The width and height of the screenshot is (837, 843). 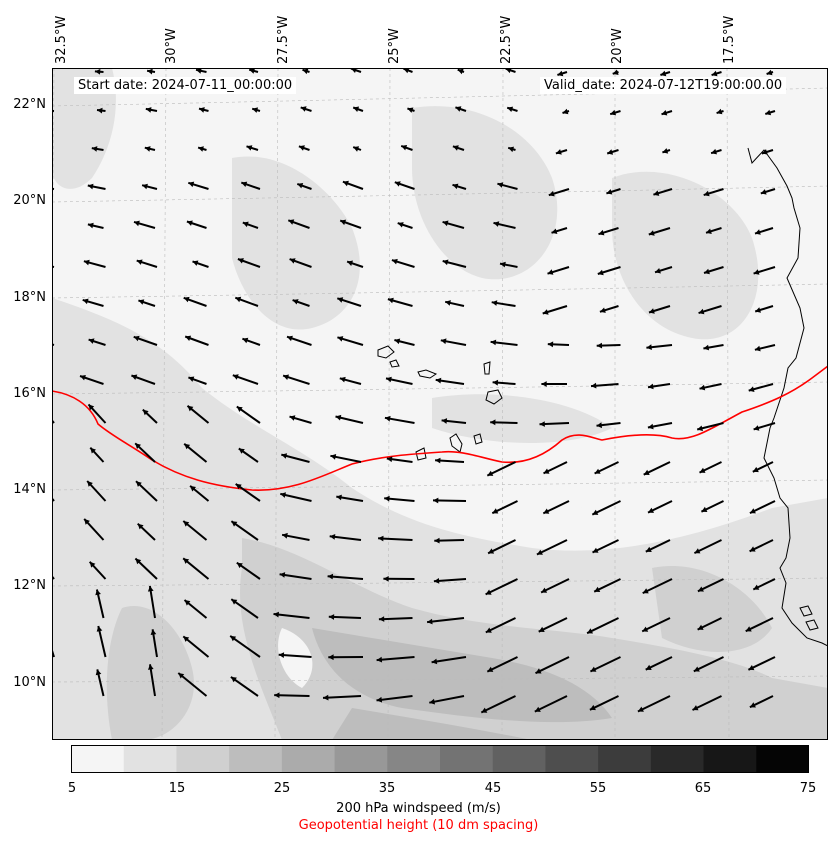 I want to click on lat-label-14N: 14°N, so click(x=29, y=489).